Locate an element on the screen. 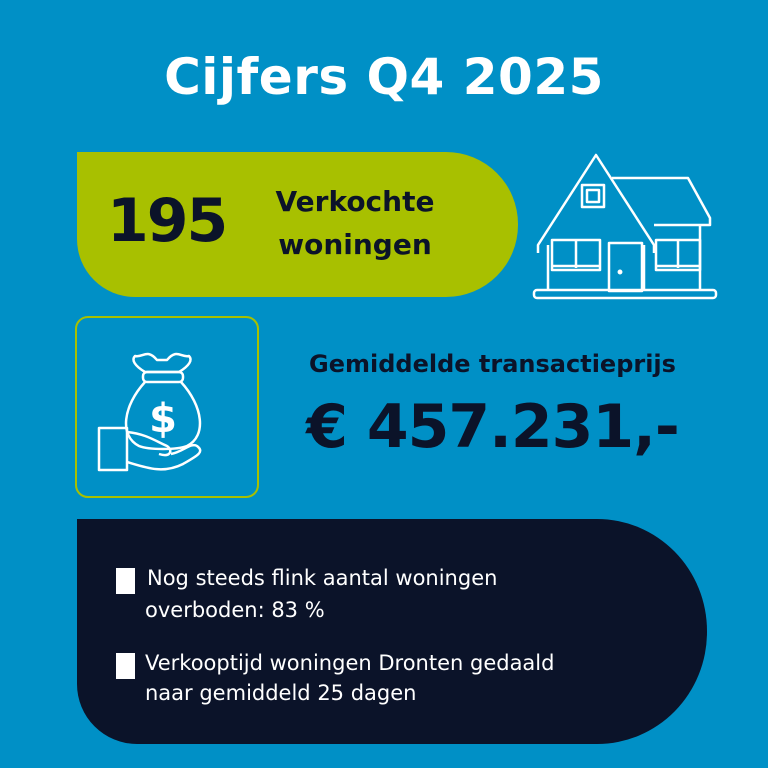 The width and height of the screenshot is (768, 768). sold-label-line2: woningen is located at coordinates (355, 244).